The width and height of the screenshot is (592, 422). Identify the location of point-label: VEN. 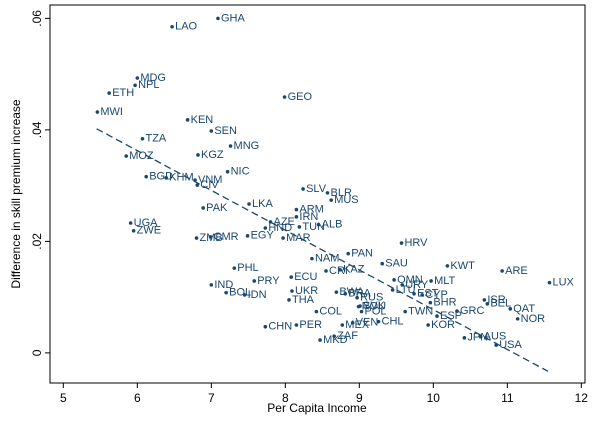
(367, 323).